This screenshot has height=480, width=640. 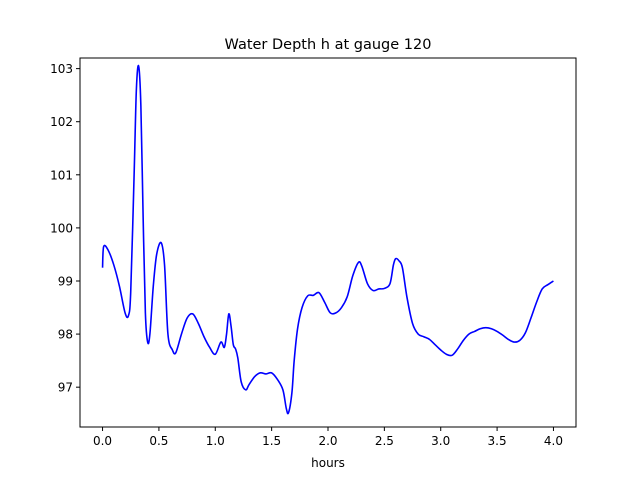 What do you see at coordinates (497, 441) in the screenshot?
I see `x-tick-label: 3.5` at bounding box center [497, 441].